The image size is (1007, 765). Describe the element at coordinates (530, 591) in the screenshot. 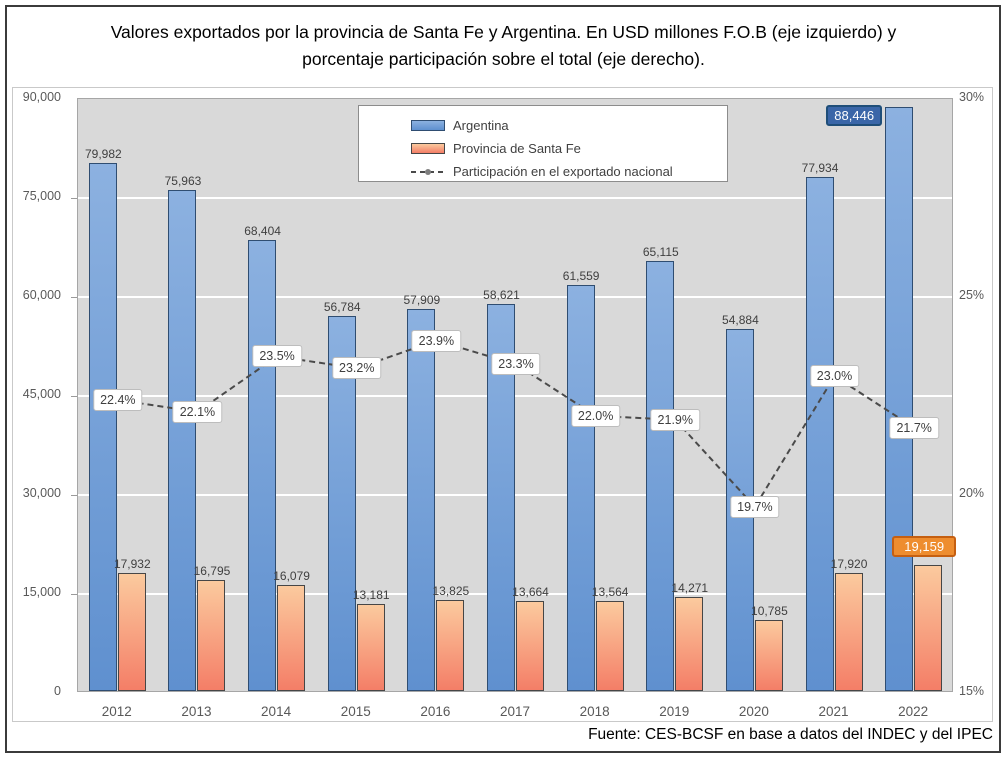

I see `bar-value-label: 13,664` at that location.